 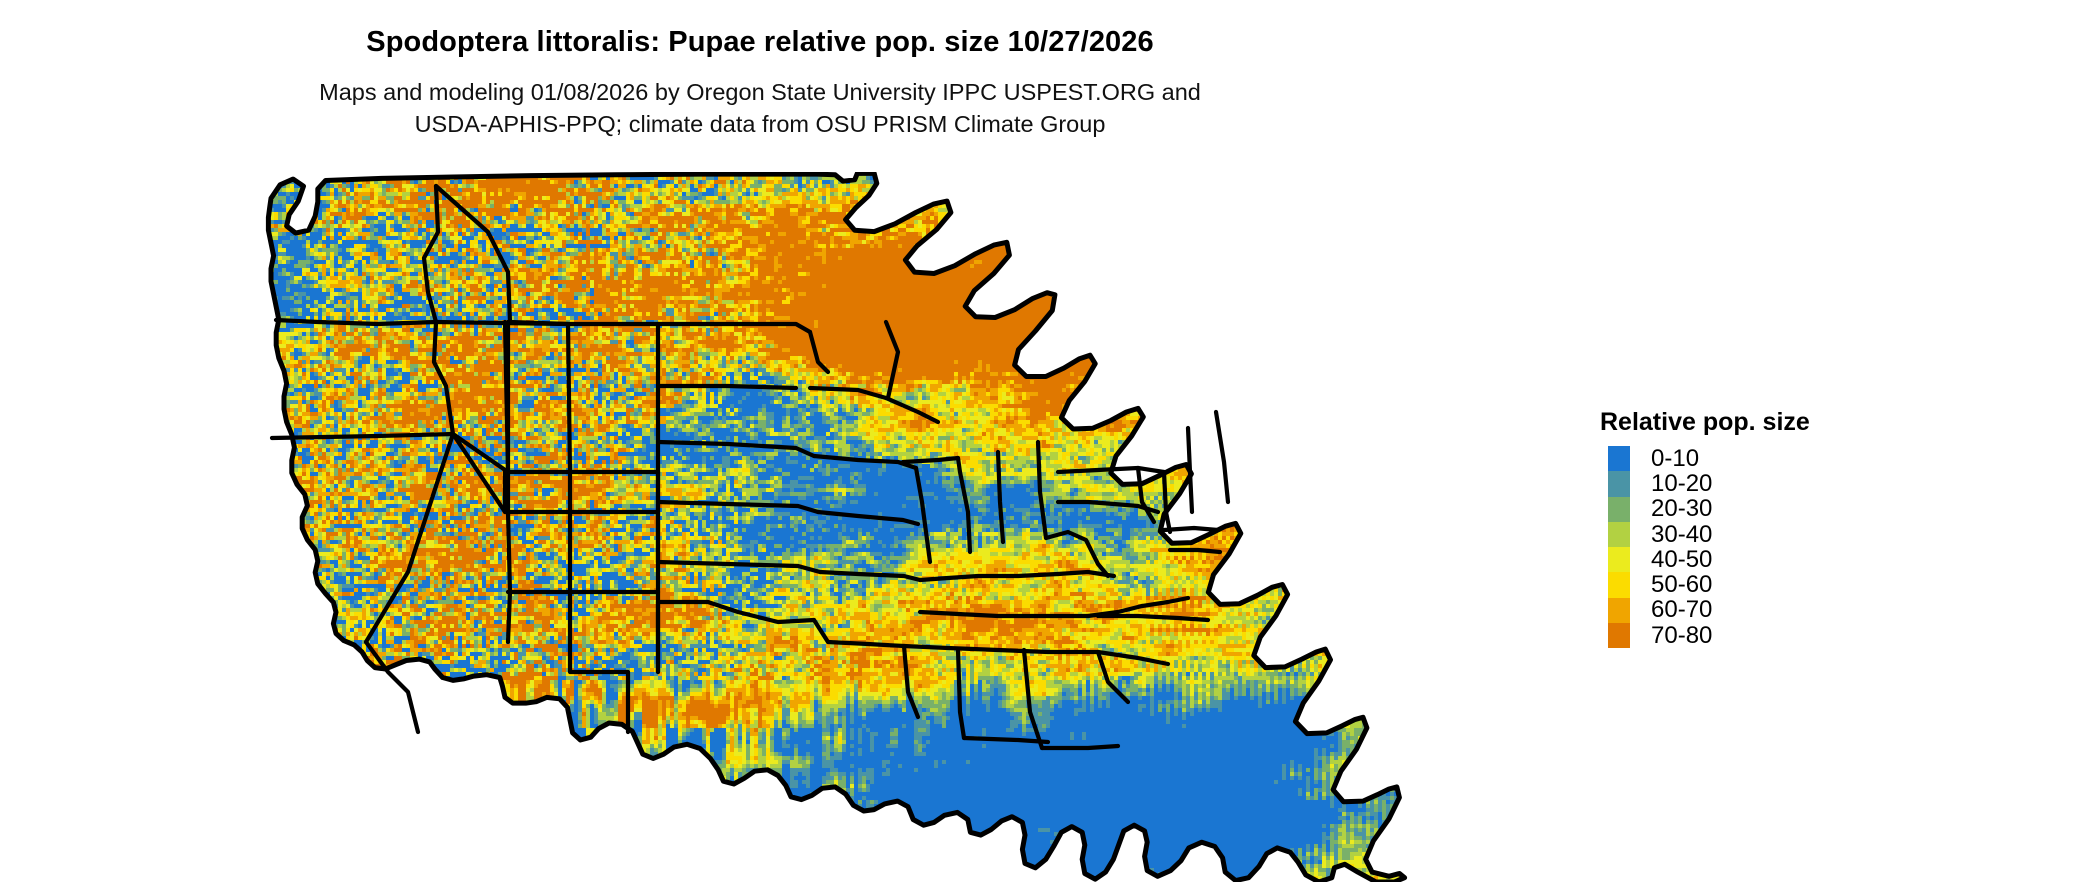 I want to click on legend-row: 20-30, so click(x=1709, y=509).